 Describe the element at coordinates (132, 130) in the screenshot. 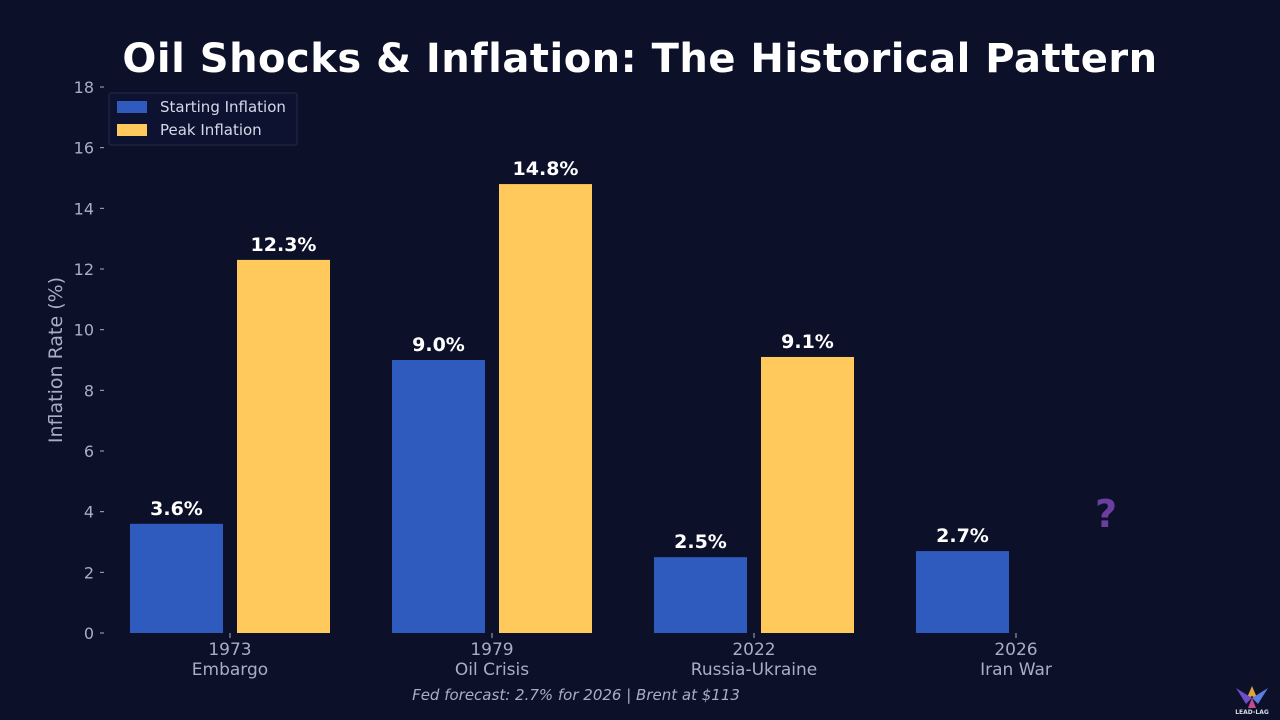

I see `legend-swatch-peak` at that location.